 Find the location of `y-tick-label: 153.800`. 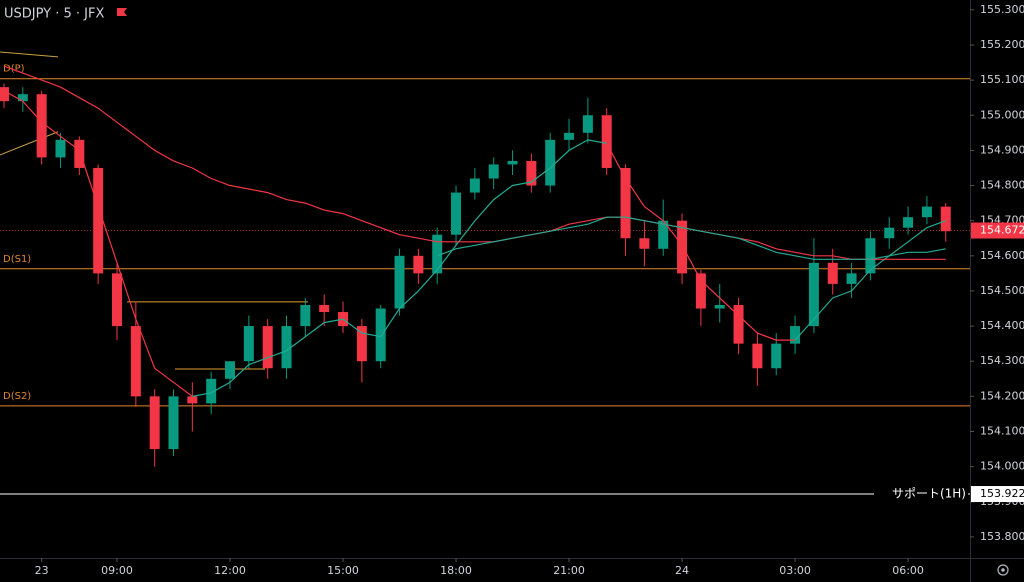

y-tick-label: 153.800 is located at coordinates (1002, 536).